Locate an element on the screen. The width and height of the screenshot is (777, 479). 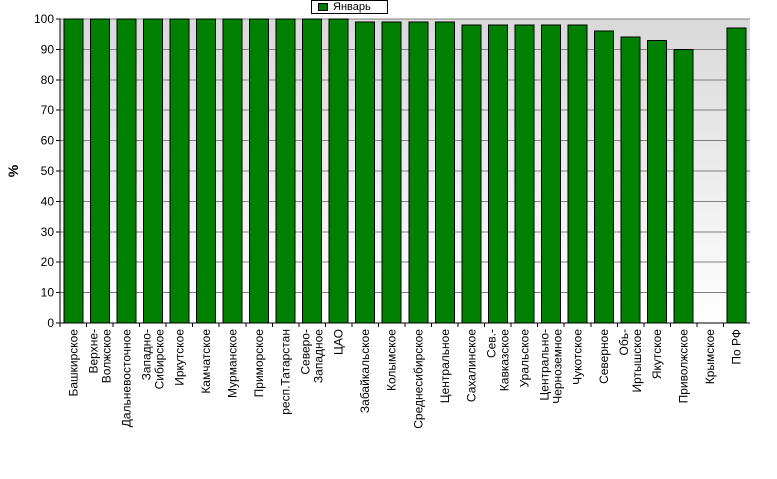
x-tick-label: Черноземное is located at coordinates (557, 366).